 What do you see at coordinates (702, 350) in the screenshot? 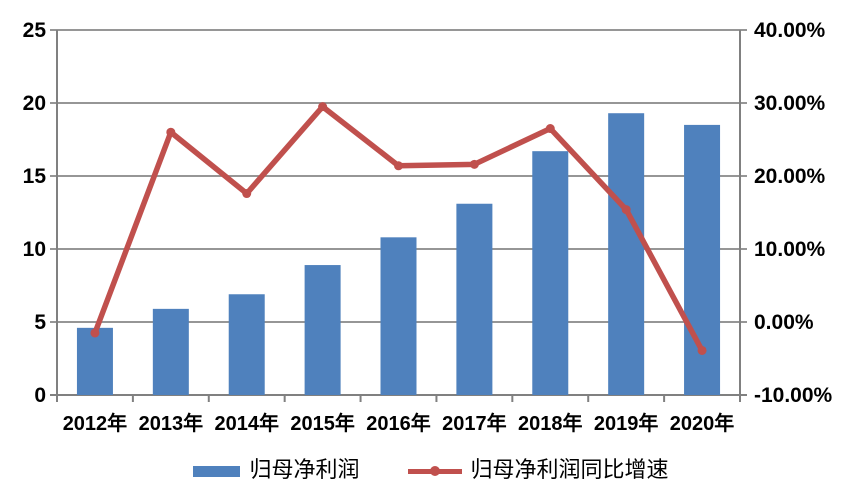
I see `line-marker-2020年` at bounding box center [702, 350].